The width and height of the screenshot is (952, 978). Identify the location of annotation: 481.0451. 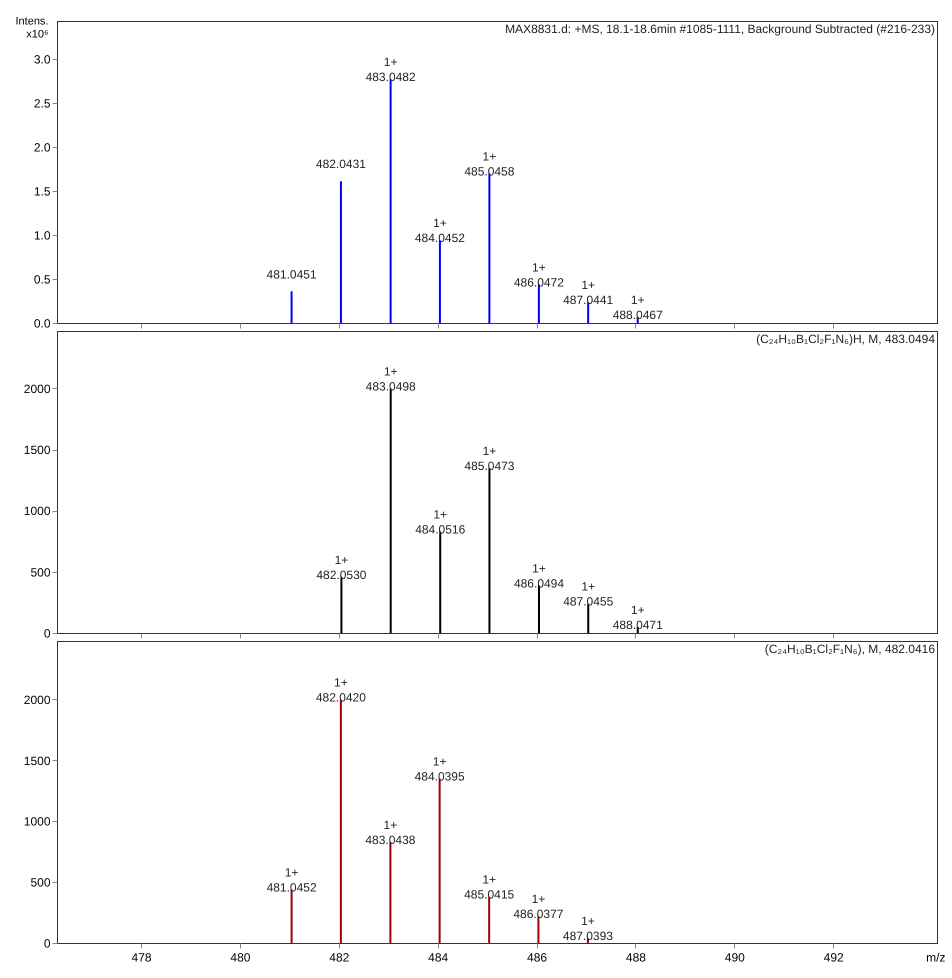
(291, 274).